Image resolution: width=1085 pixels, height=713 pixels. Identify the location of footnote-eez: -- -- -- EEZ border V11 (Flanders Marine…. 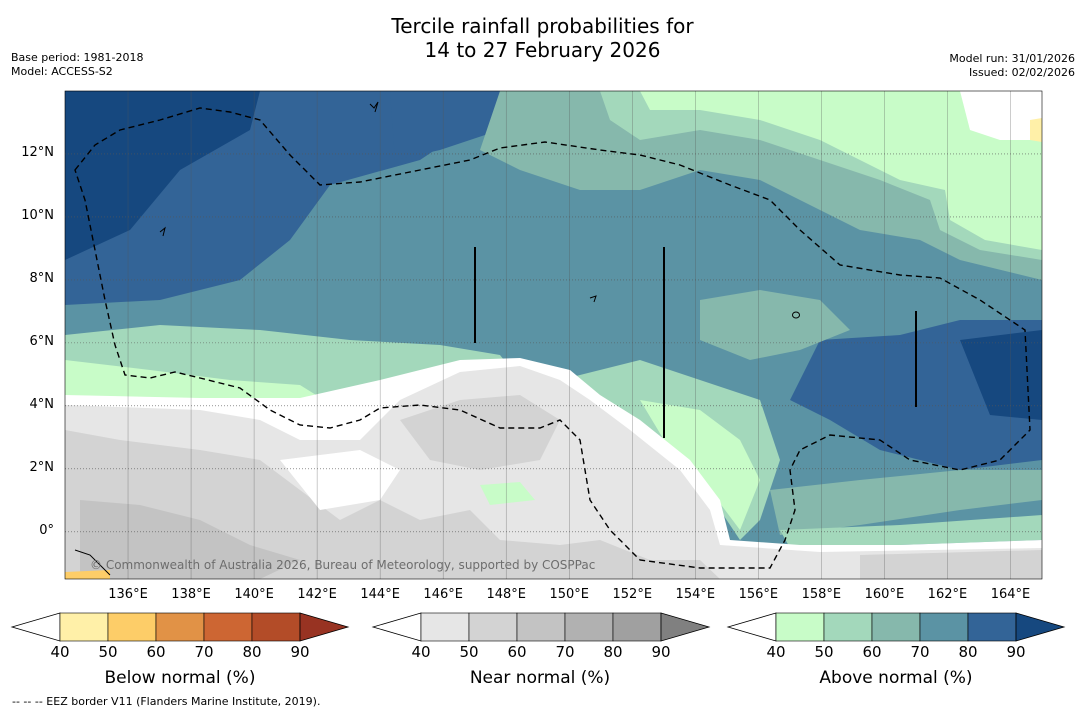
(166, 701).